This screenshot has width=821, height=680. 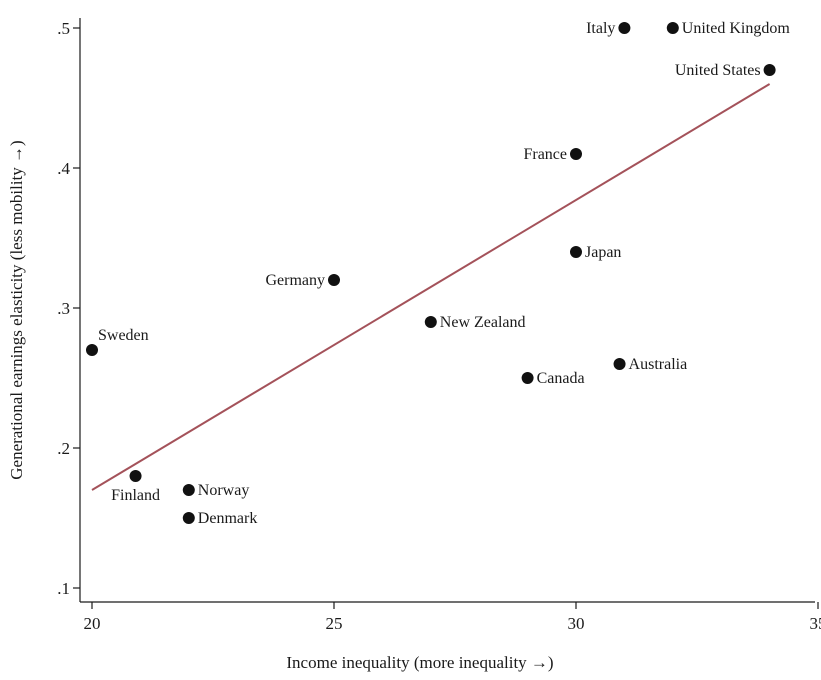 I want to click on point-sweden, so click(x=92, y=350).